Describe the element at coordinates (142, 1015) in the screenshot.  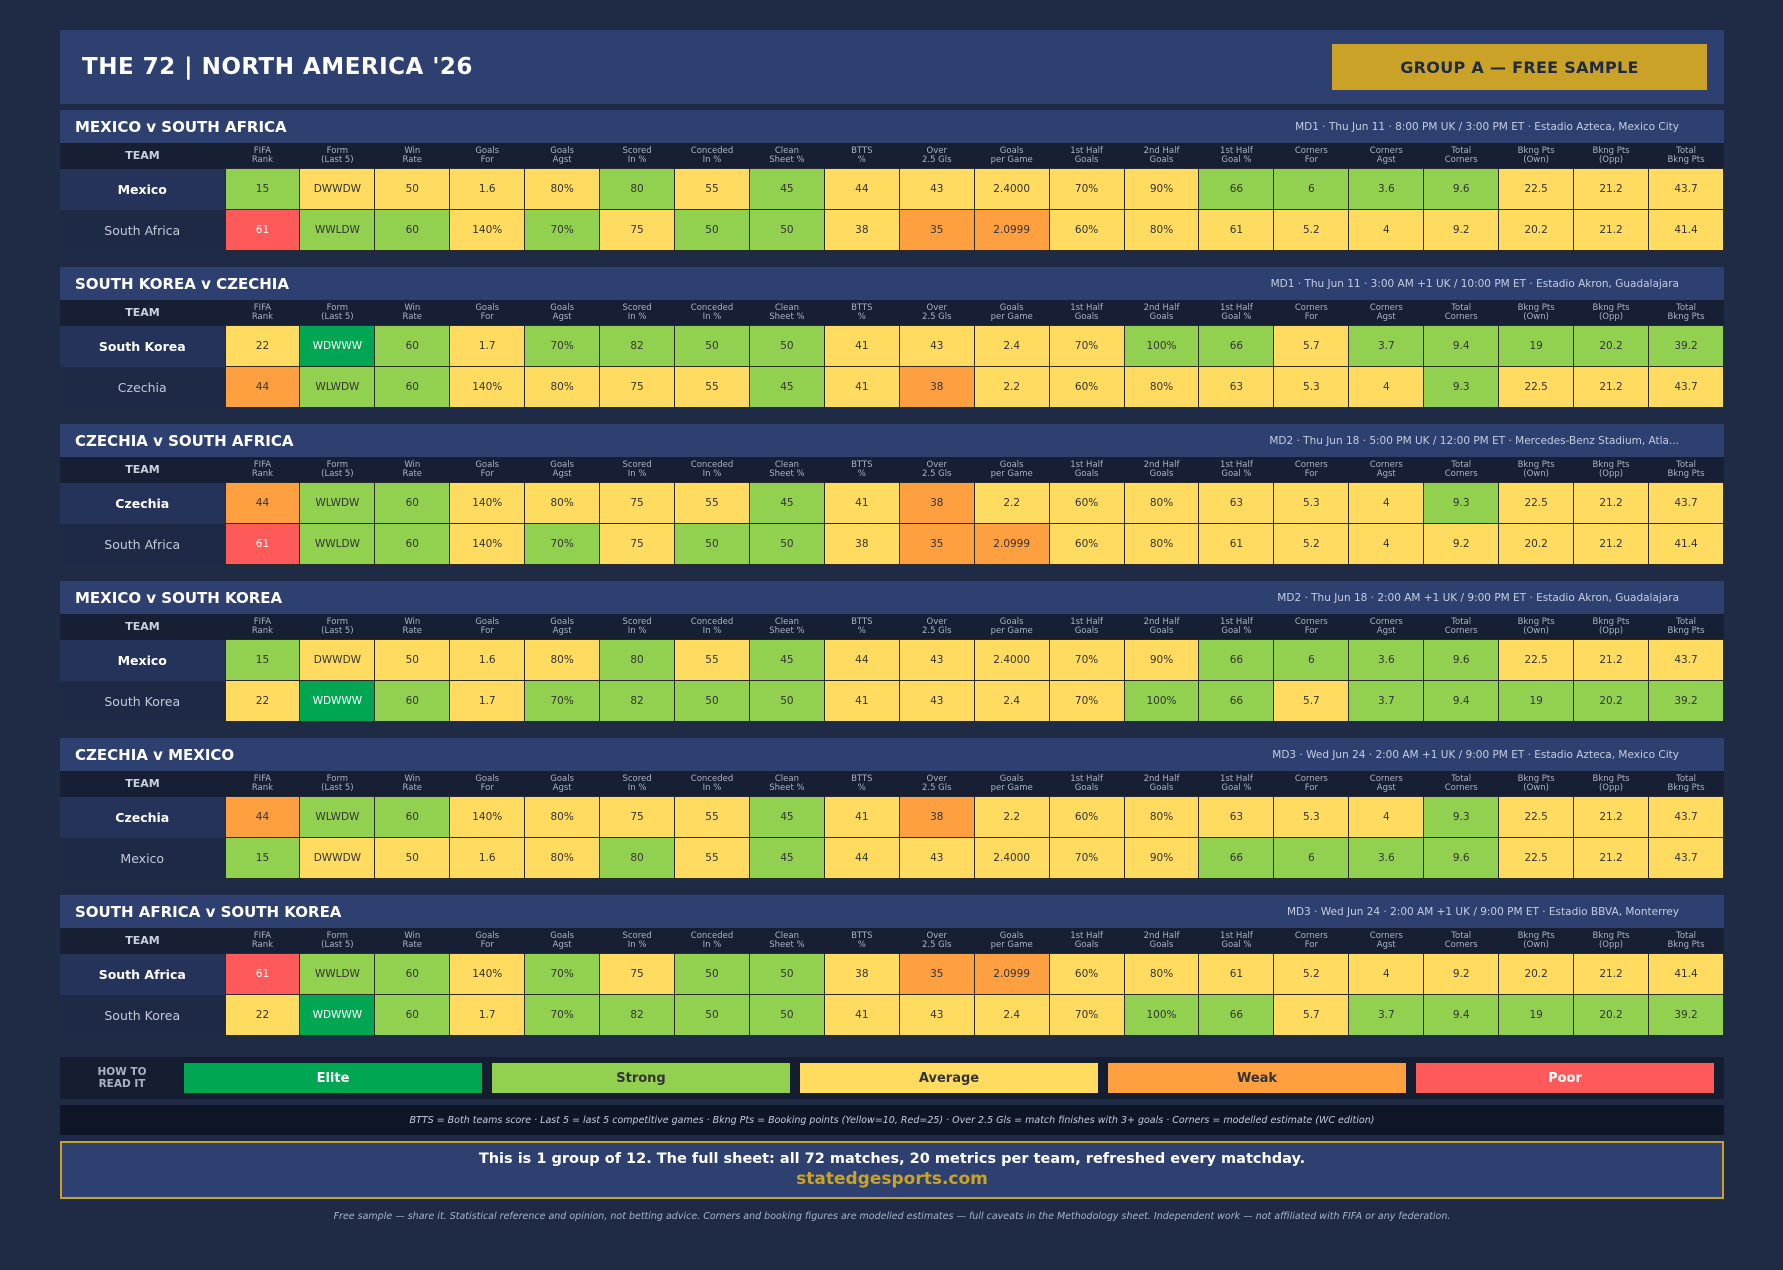
I see `team-name: South Korea` at that location.